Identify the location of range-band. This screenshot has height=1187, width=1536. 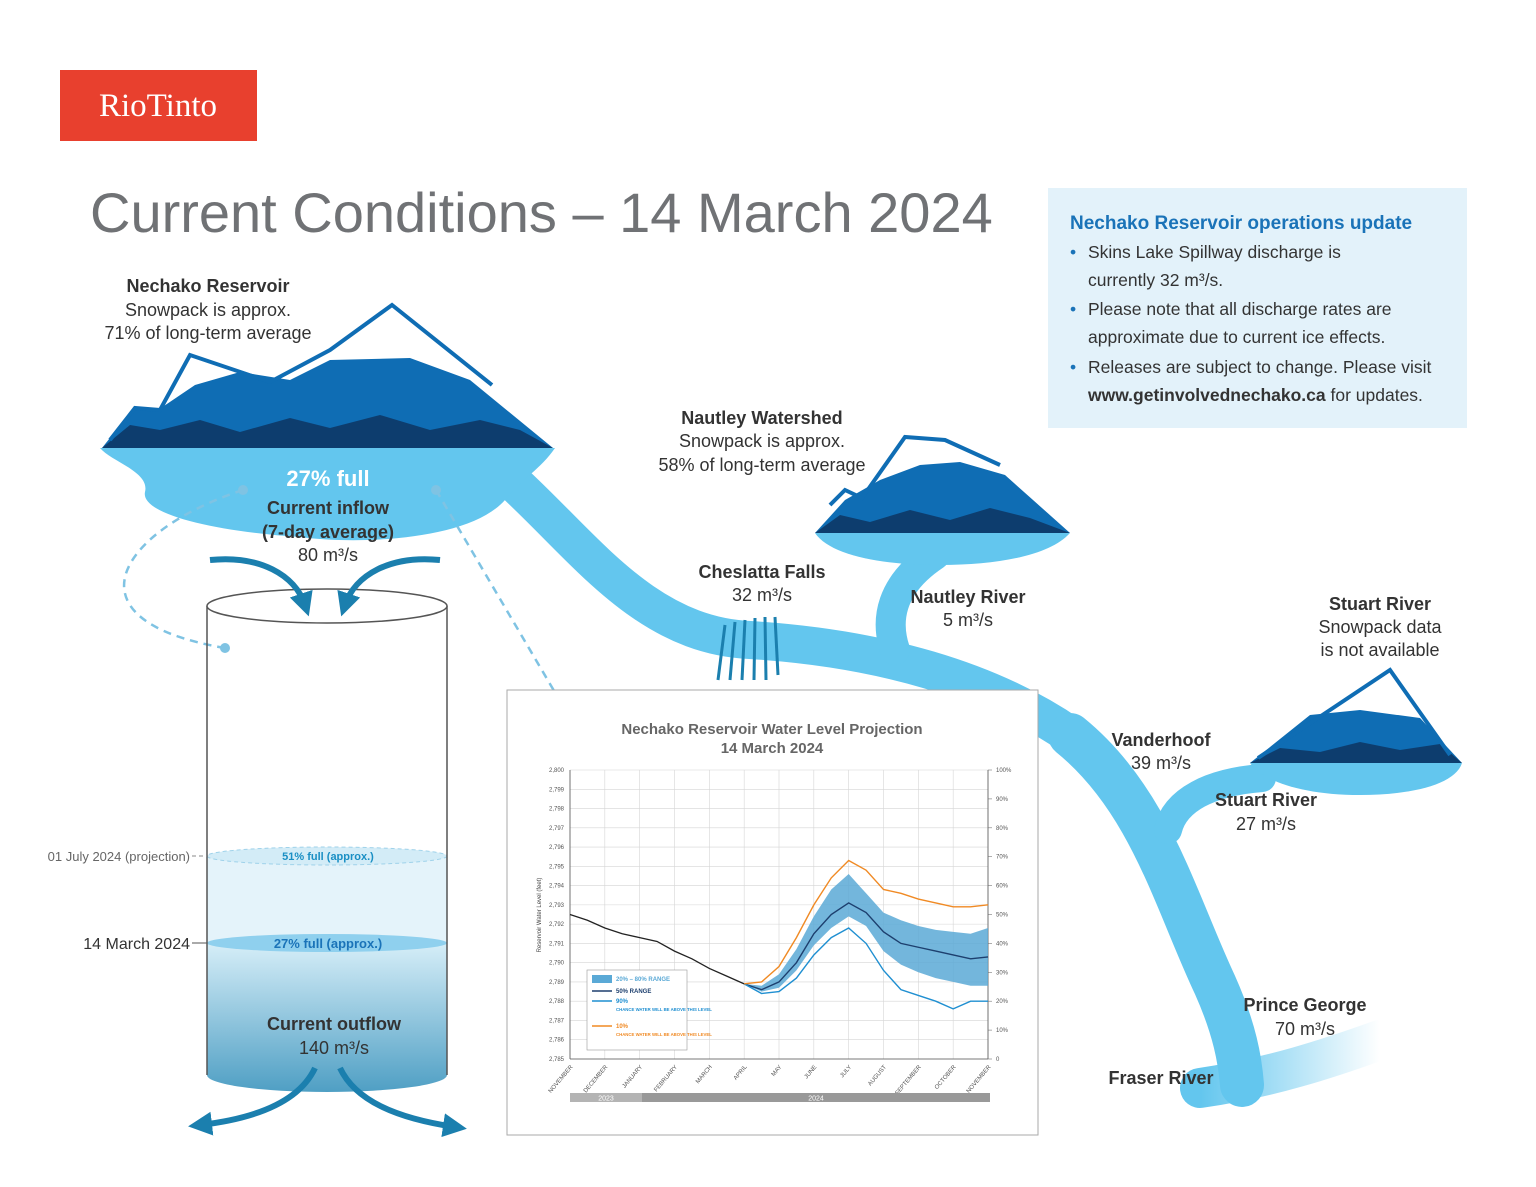
(866, 933).